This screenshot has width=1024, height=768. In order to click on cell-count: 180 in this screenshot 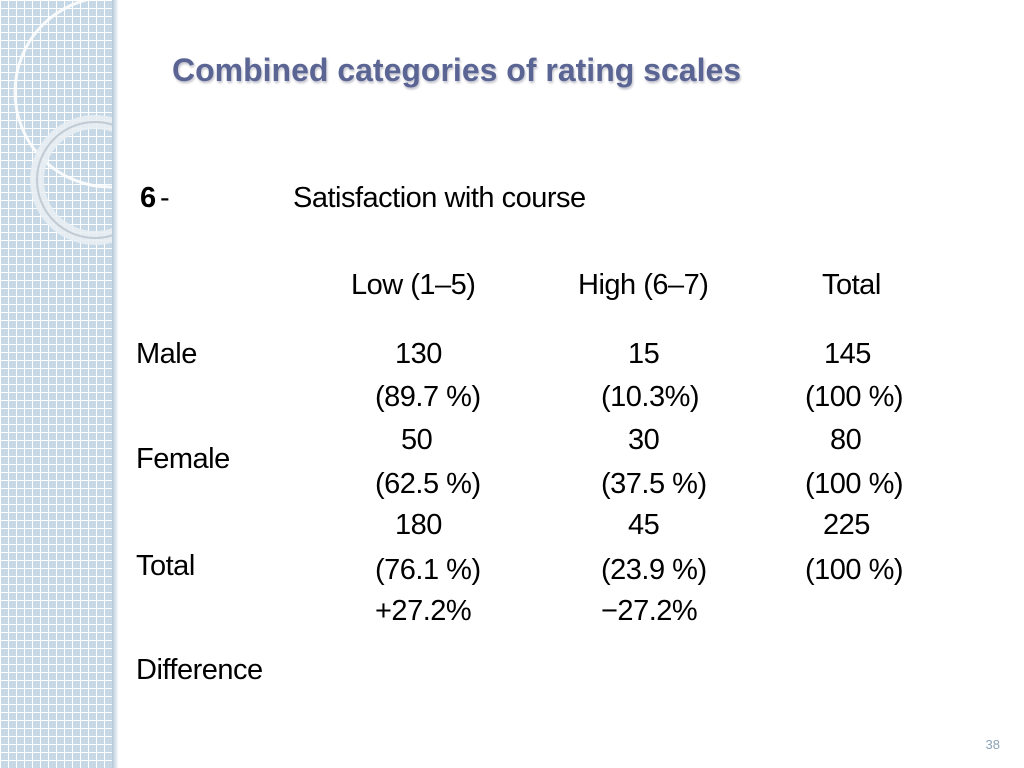, I will do `click(418, 525)`.